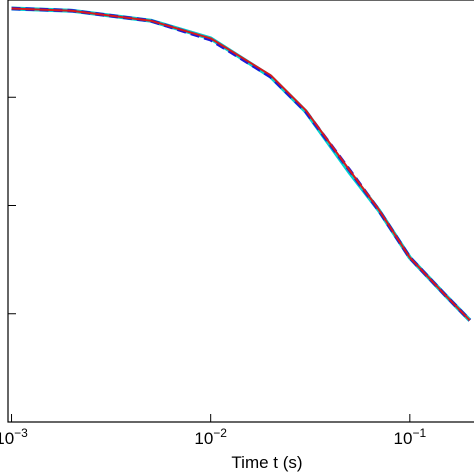 Image resolution: width=474 pixels, height=474 pixels. Describe the element at coordinates (14, 437) in the screenshot. I see `x-tick-label: 10⁻³` at that location.